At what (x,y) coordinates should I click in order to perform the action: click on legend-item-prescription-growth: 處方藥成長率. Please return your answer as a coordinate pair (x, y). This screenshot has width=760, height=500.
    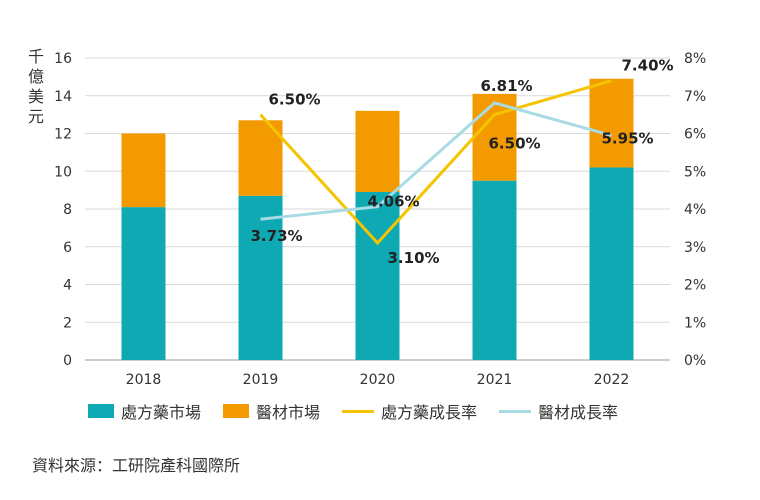
    Looking at the image, I should click on (409, 411).